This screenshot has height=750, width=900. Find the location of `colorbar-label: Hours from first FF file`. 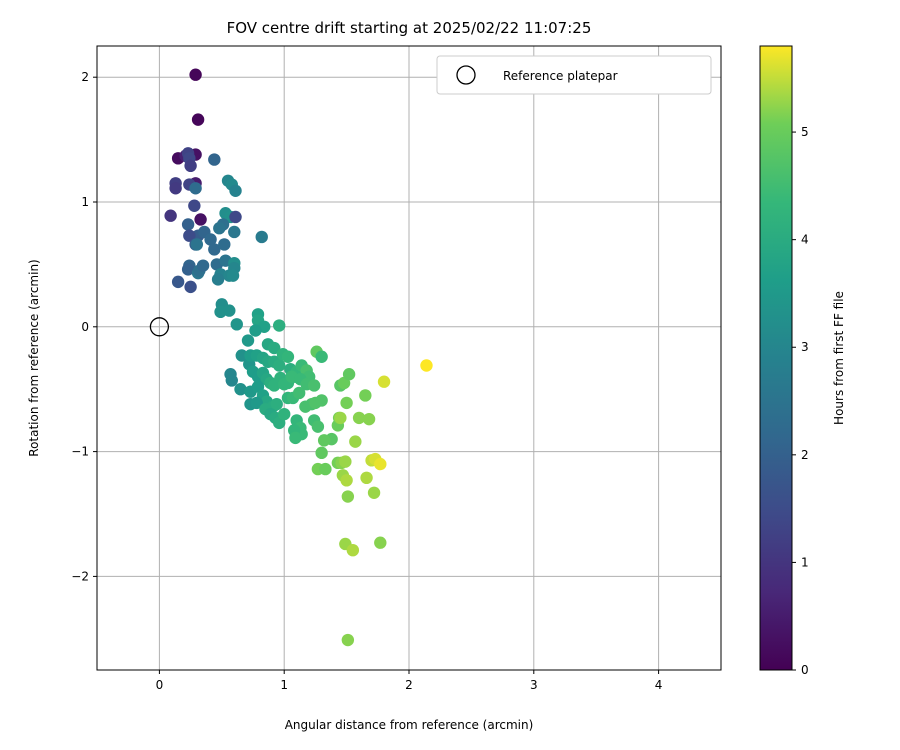

colorbar-label: Hours from first FF file is located at coordinates (839, 358).